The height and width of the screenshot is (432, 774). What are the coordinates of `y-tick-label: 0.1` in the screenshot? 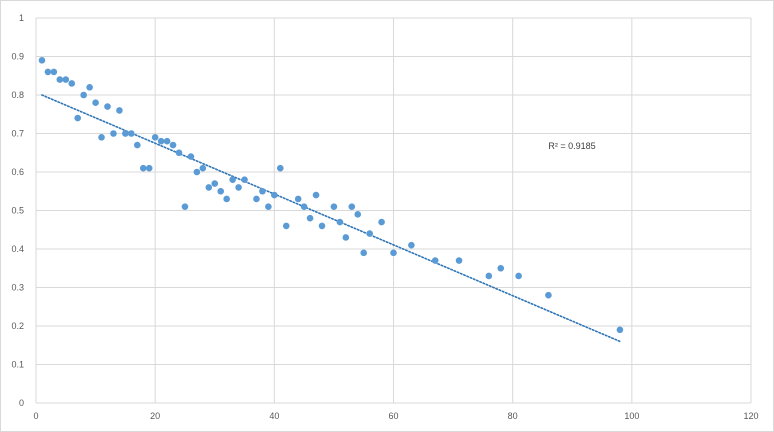 It's located at (17, 365).